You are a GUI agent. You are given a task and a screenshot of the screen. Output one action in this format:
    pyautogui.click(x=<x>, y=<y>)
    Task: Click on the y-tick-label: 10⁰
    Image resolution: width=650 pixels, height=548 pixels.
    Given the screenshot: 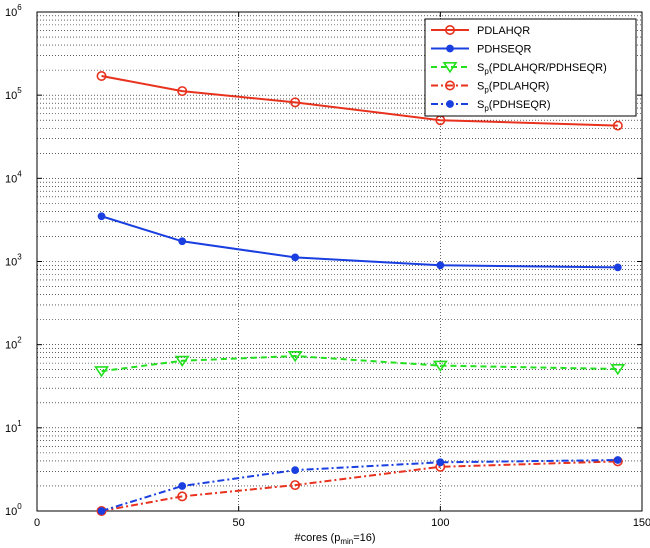 What is the action you would take?
    pyautogui.click(x=13, y=510)
    